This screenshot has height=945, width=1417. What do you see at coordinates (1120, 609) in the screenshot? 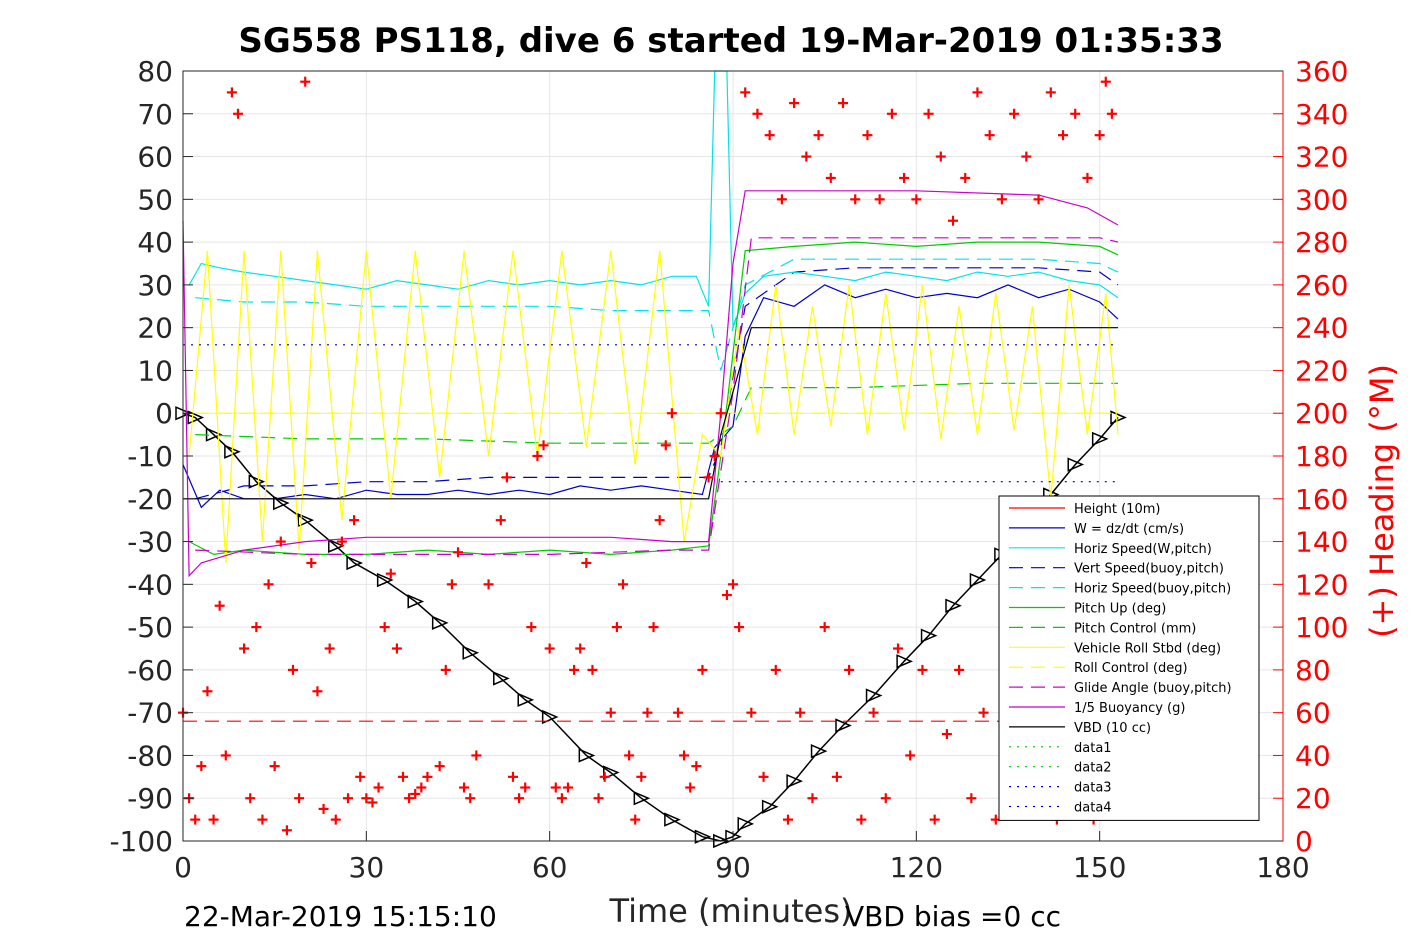
I see `legend-entry-label: Pitch Up (deg)` at bounding box center [1120, 609].